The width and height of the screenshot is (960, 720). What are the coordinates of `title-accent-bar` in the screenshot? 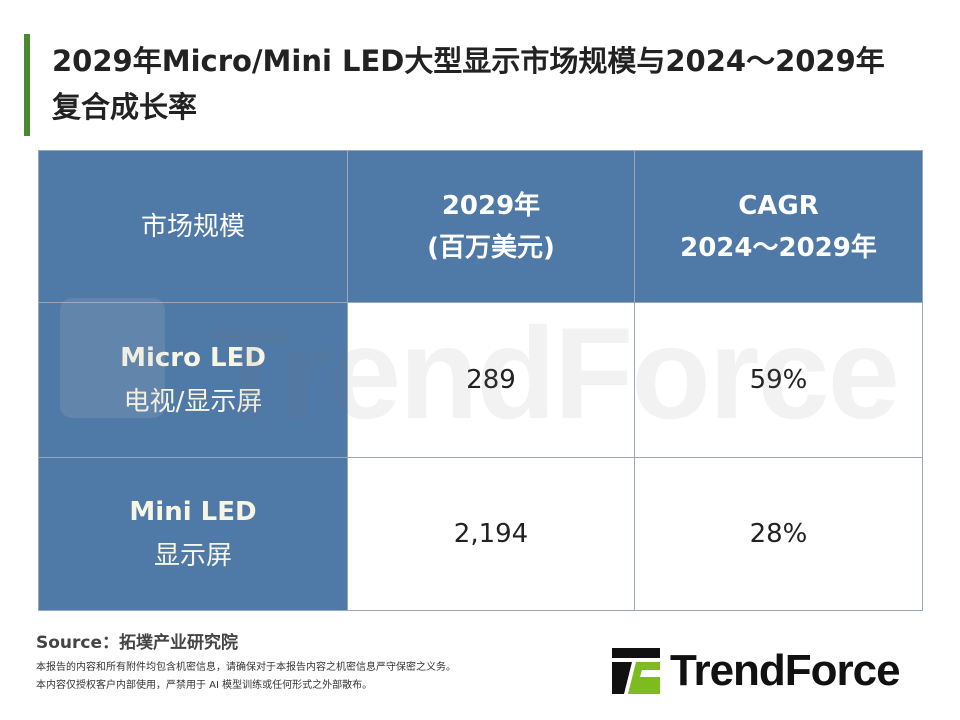 It's located at (27, 85).